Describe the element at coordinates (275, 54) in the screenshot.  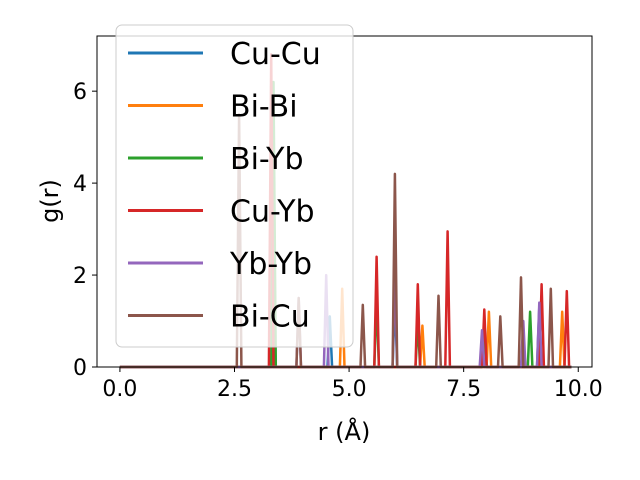
I see `legend-label: Cu-Cu` at that location.